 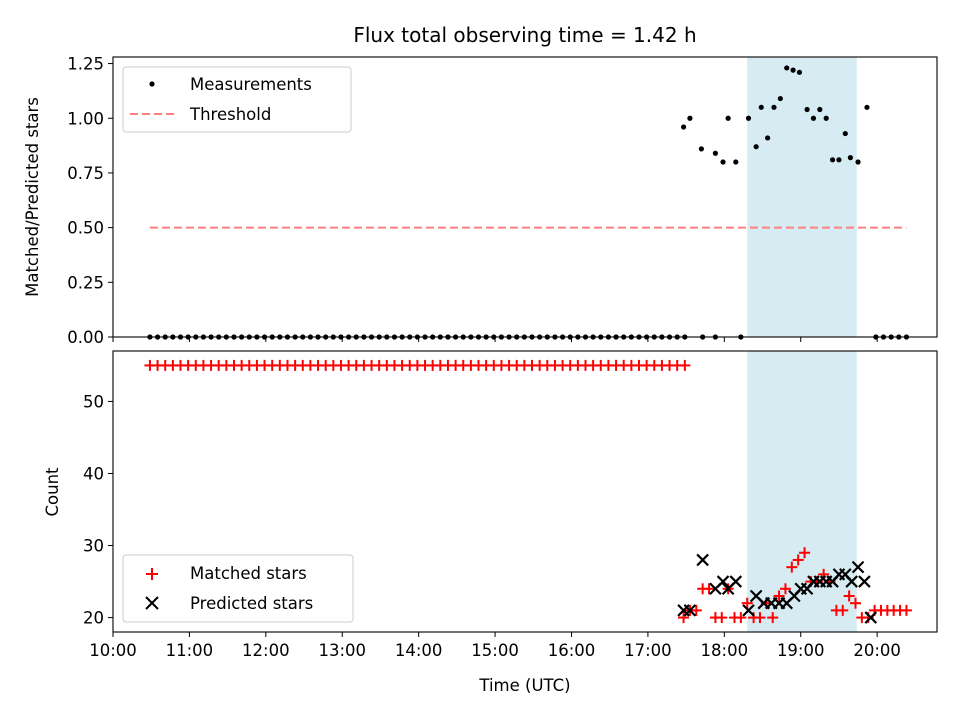 I want to click on legend-predicted-marker, so click(x=152, y=603).